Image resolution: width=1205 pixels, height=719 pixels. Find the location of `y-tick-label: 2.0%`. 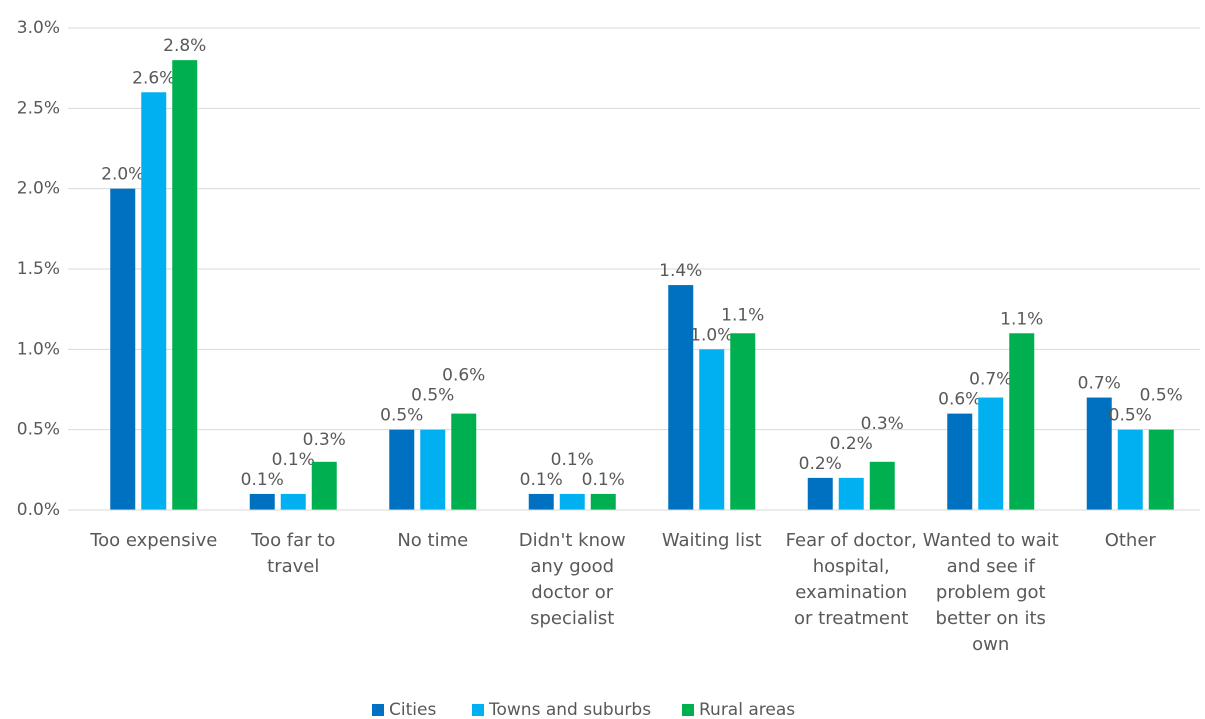

y-tick-label: 2.0% is located at coordinates (38, 189).